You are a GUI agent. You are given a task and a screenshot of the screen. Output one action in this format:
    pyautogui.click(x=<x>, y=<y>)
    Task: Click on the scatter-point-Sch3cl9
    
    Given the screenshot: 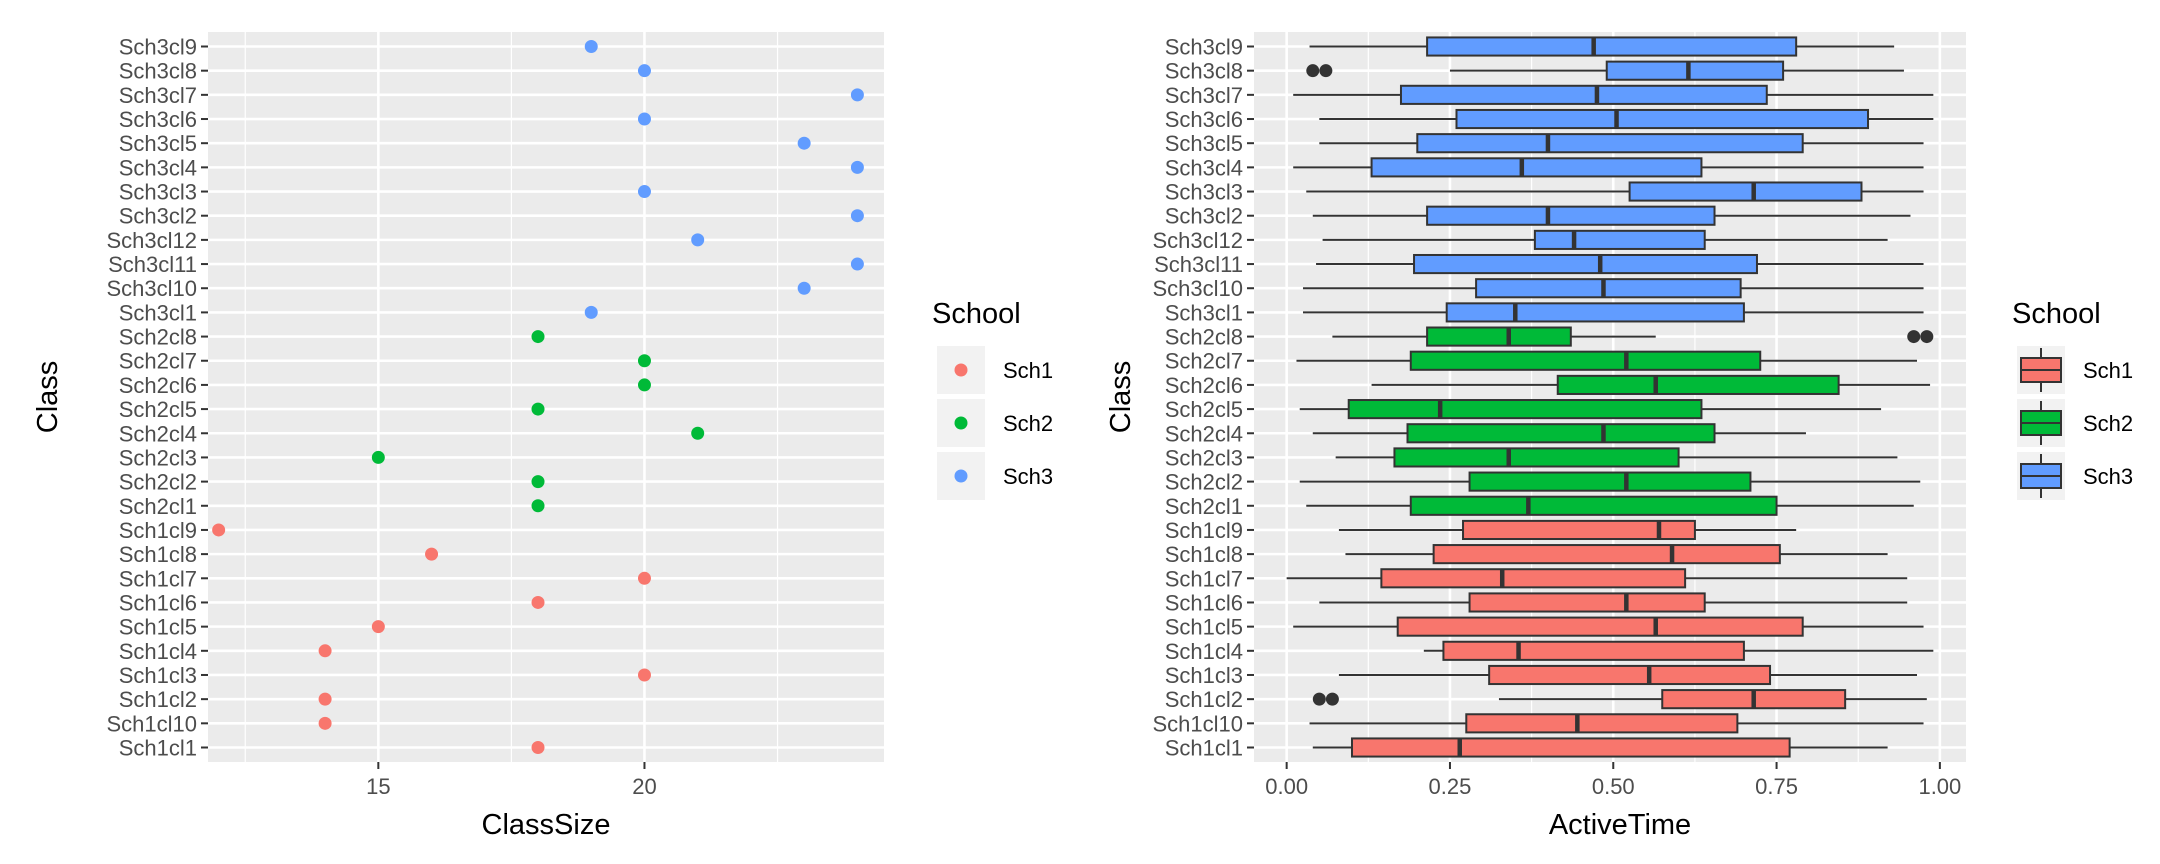 What is the action you would take?
    pyautogui.click(x=591, y=47)
    